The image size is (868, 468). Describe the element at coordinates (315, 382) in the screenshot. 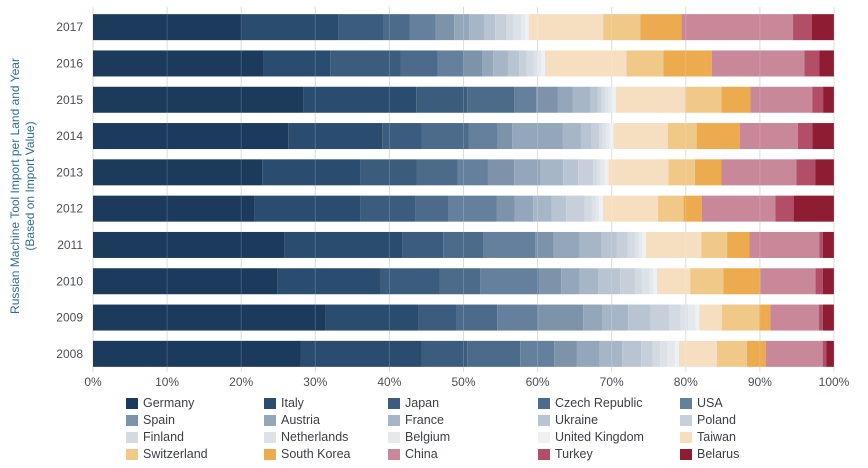

I see `x-tick-label: 30%` at that location.